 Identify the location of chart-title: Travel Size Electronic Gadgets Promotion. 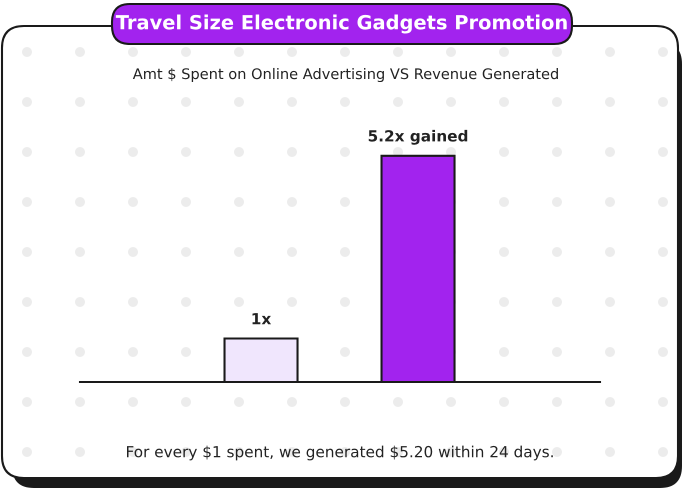
(341, 24).